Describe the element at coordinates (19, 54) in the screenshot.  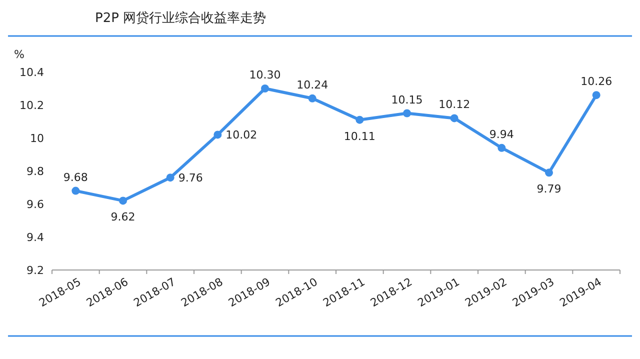
I see `y-axis-title: %` at that location.